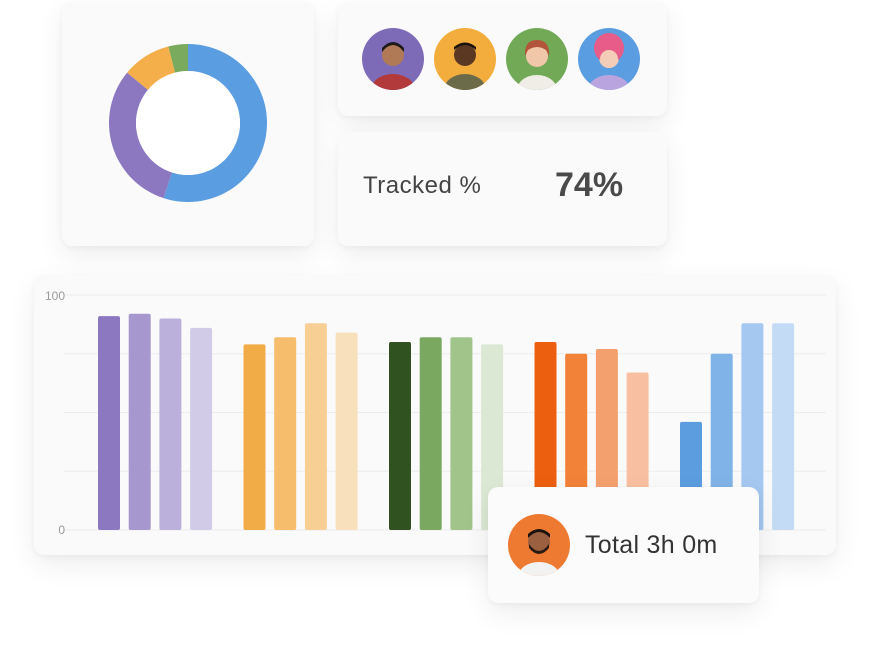 The width and height of the screenshot is (871, 671). Describe the element at coordinates (285, 433) in the screenshot. I see `bar-g1-b1` at that location.